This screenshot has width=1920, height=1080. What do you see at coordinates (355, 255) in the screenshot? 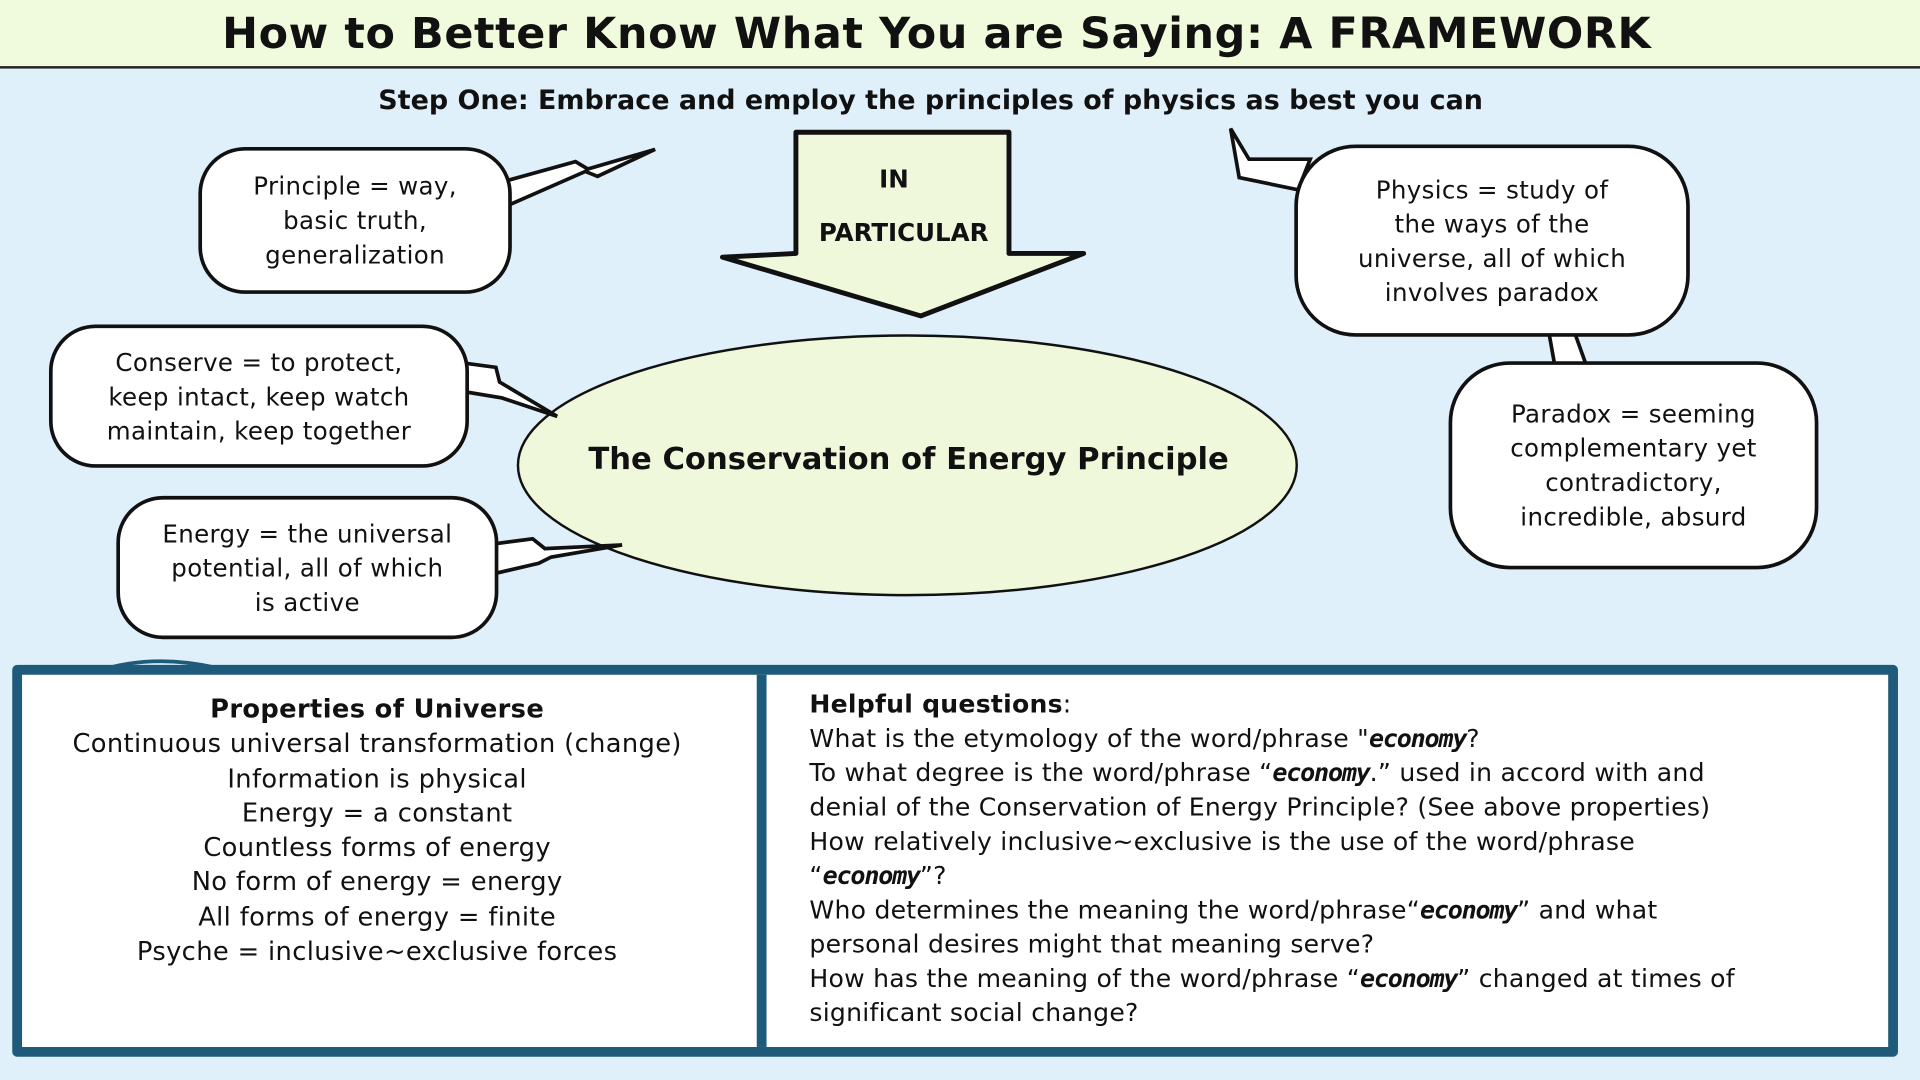
I see `bubble-text: generalization` at bounding box center [355, 255].